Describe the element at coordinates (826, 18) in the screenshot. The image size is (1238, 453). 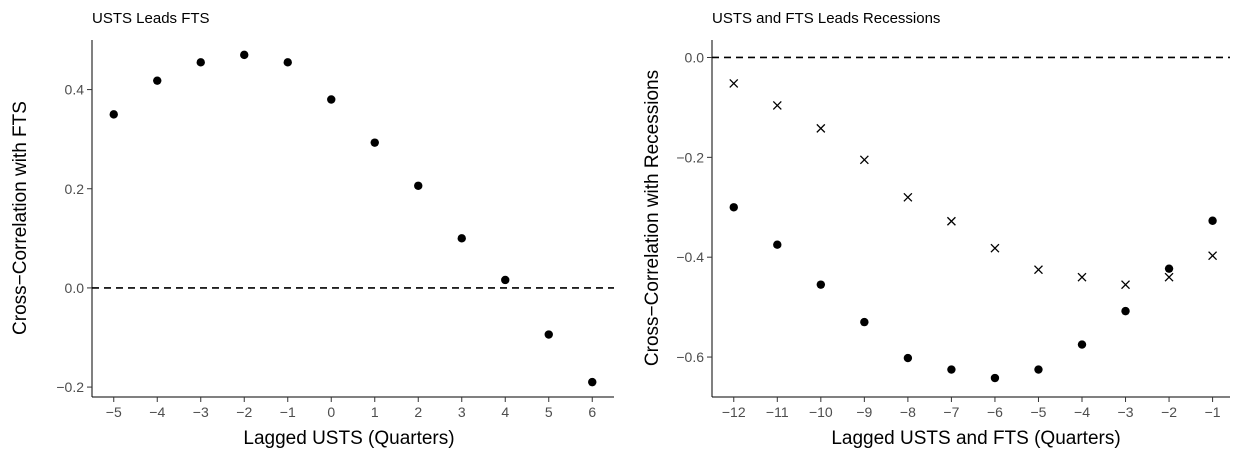
I see `right-chart-title: USTS and FTS Leads Recessions` at that location.